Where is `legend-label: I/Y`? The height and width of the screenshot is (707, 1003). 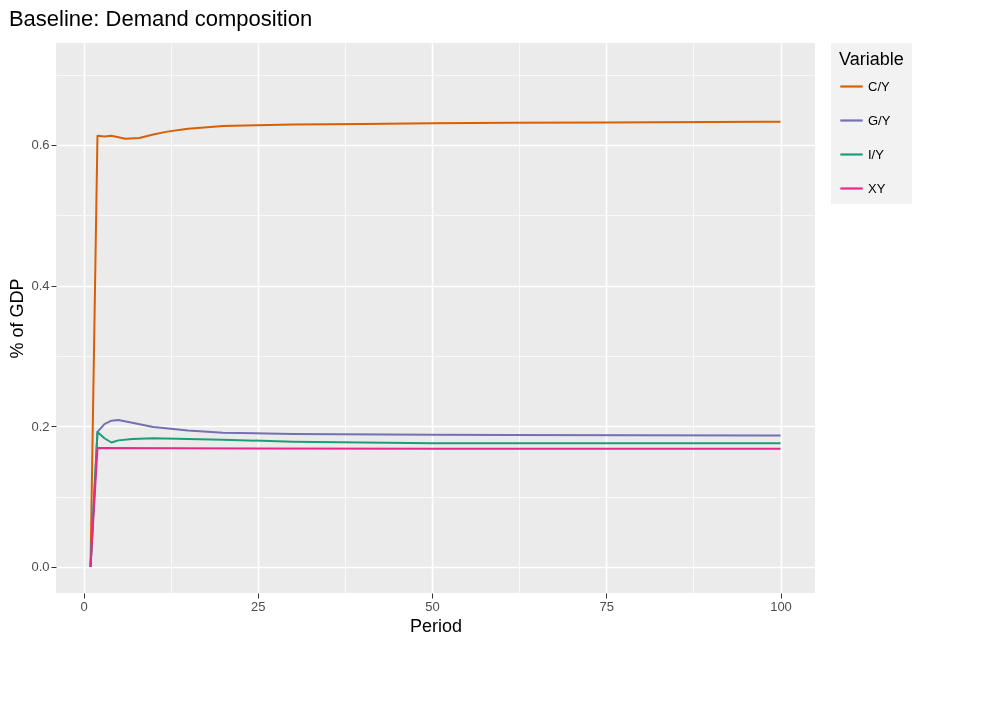 legend-label: I/Y is located at coordinates (876, 154).